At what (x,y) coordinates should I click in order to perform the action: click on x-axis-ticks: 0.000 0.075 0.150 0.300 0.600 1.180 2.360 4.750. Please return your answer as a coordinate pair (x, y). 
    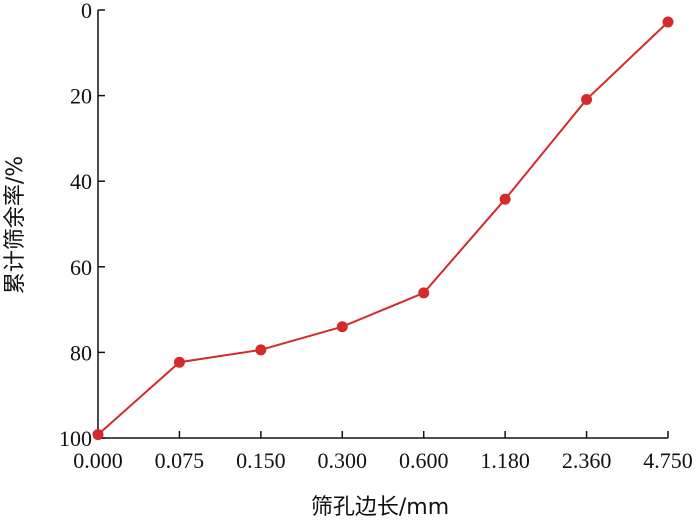
    Looking at the image, I should click on (383, 452).